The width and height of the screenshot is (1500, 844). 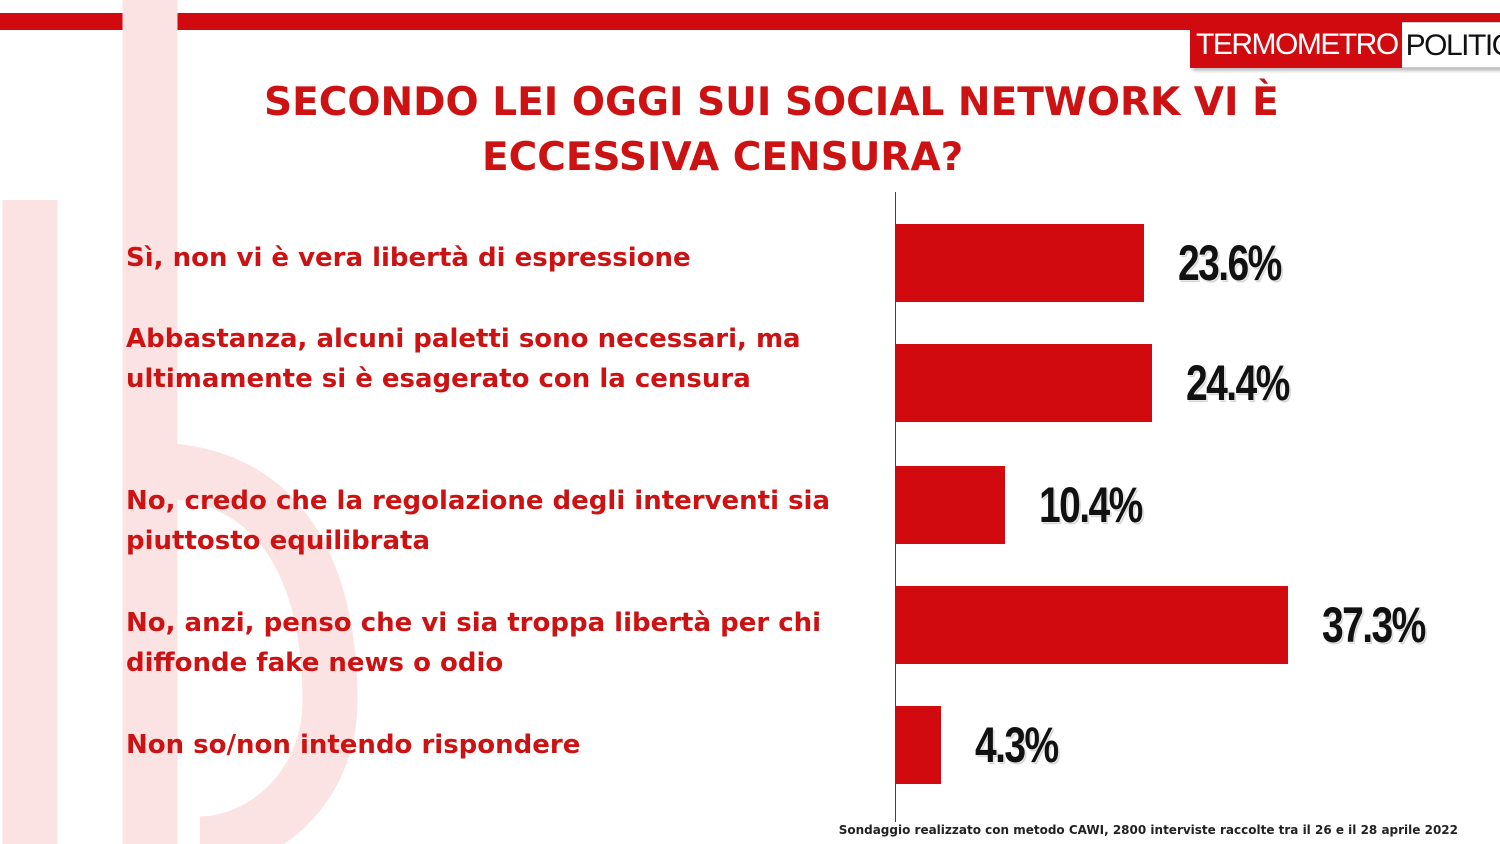 I want to click on bar-value-label-1: 23.6%, so click(x=1230, y=263).